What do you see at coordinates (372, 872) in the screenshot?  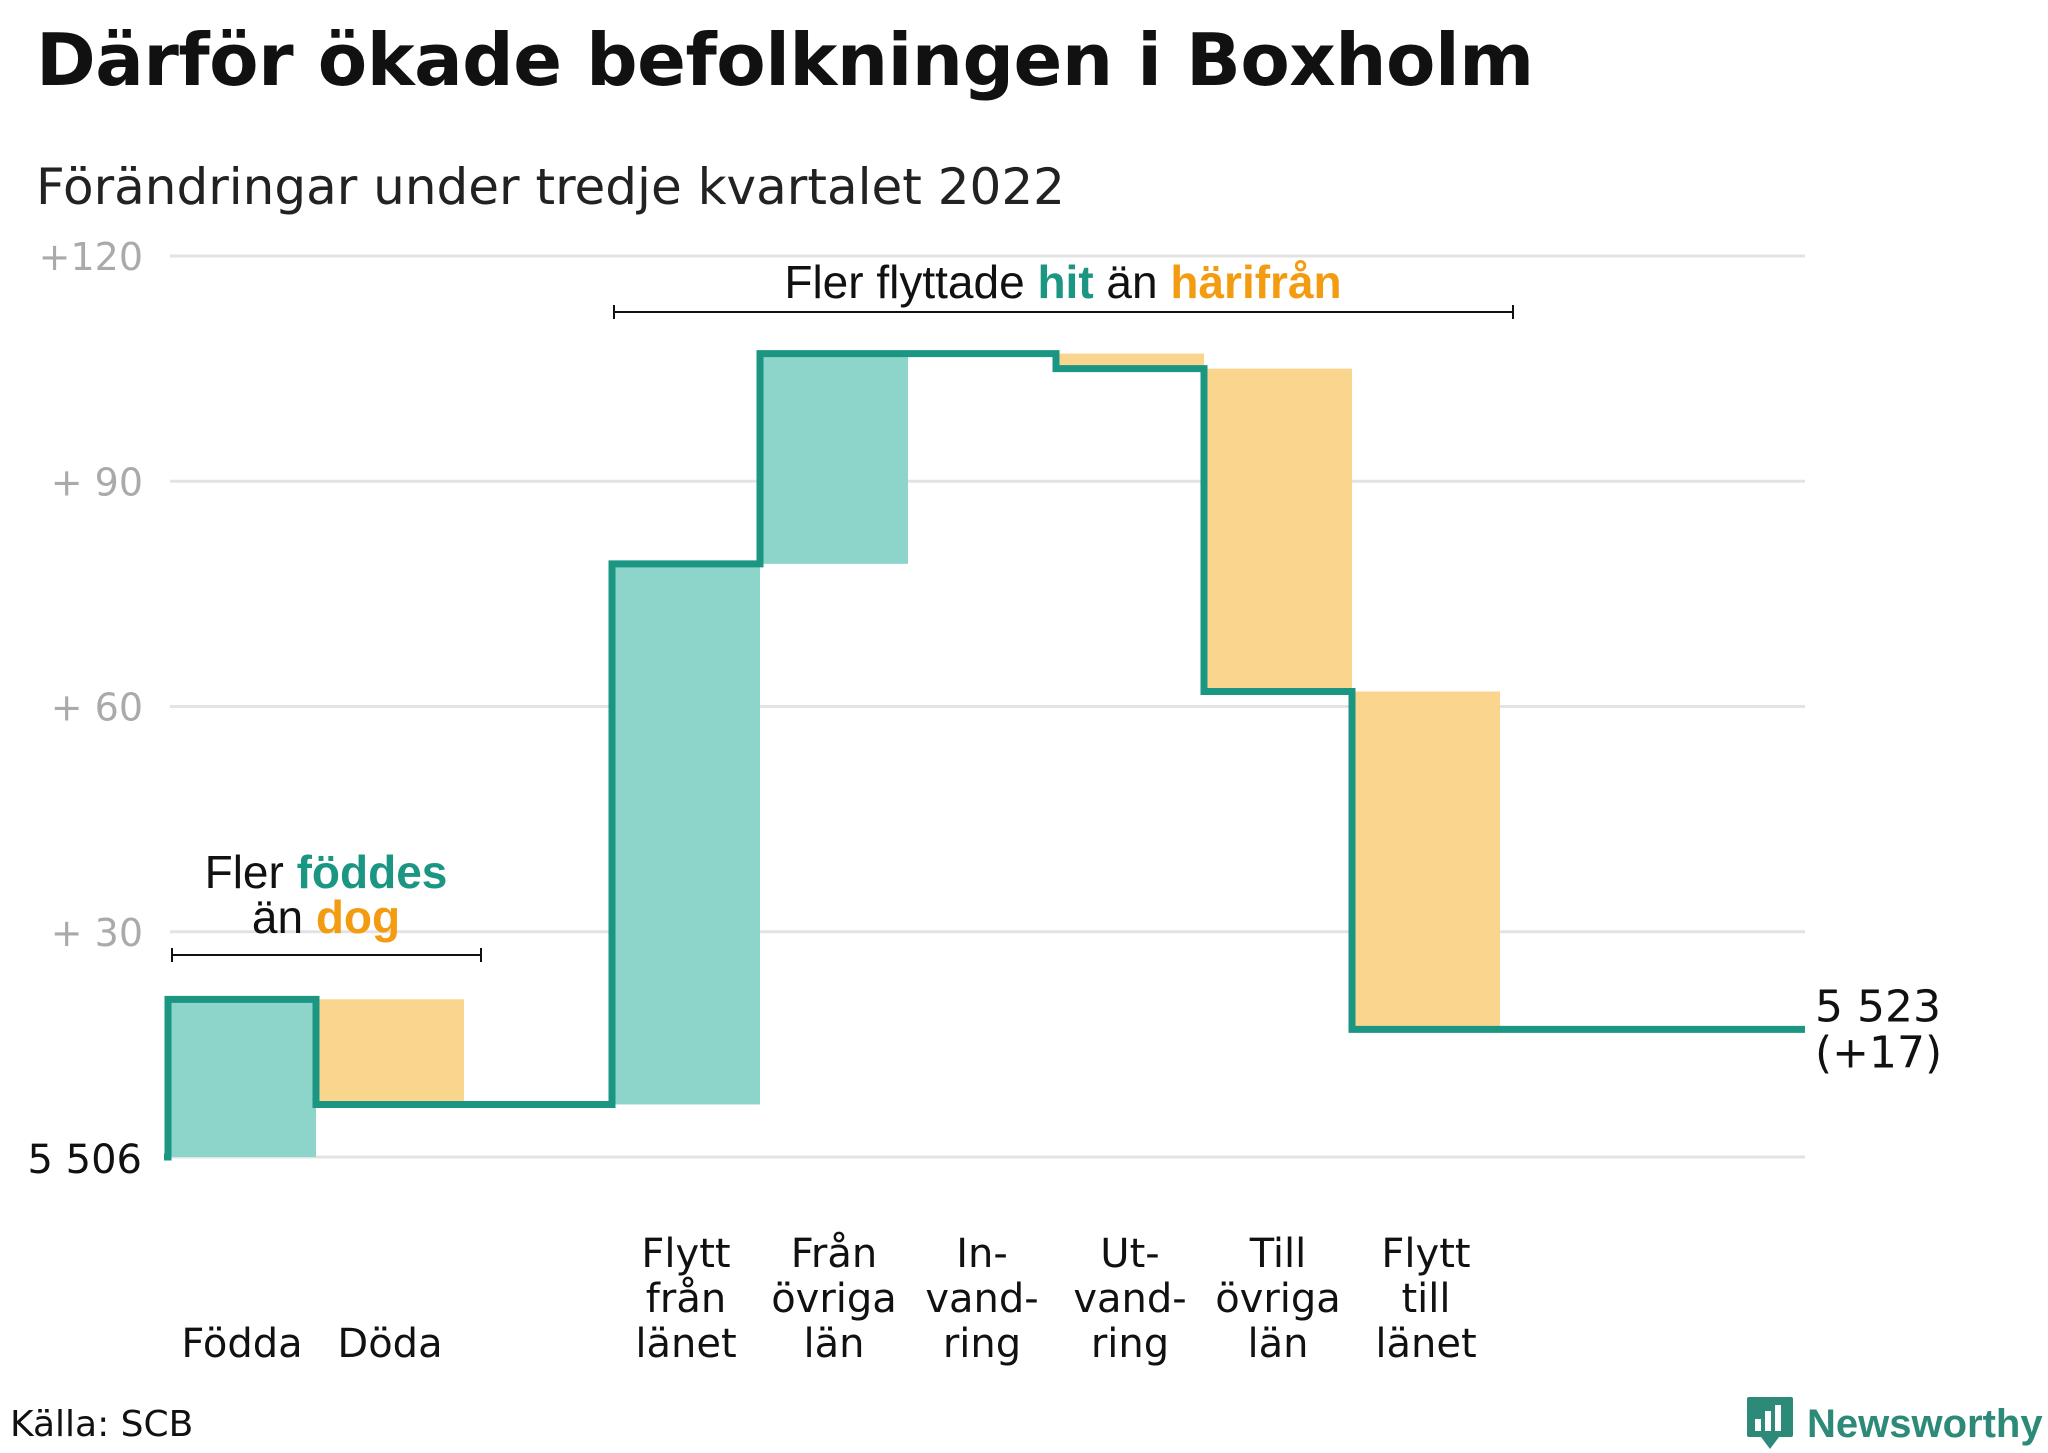 I see `annotation-part: föddes` at bounding box center [372, 872].